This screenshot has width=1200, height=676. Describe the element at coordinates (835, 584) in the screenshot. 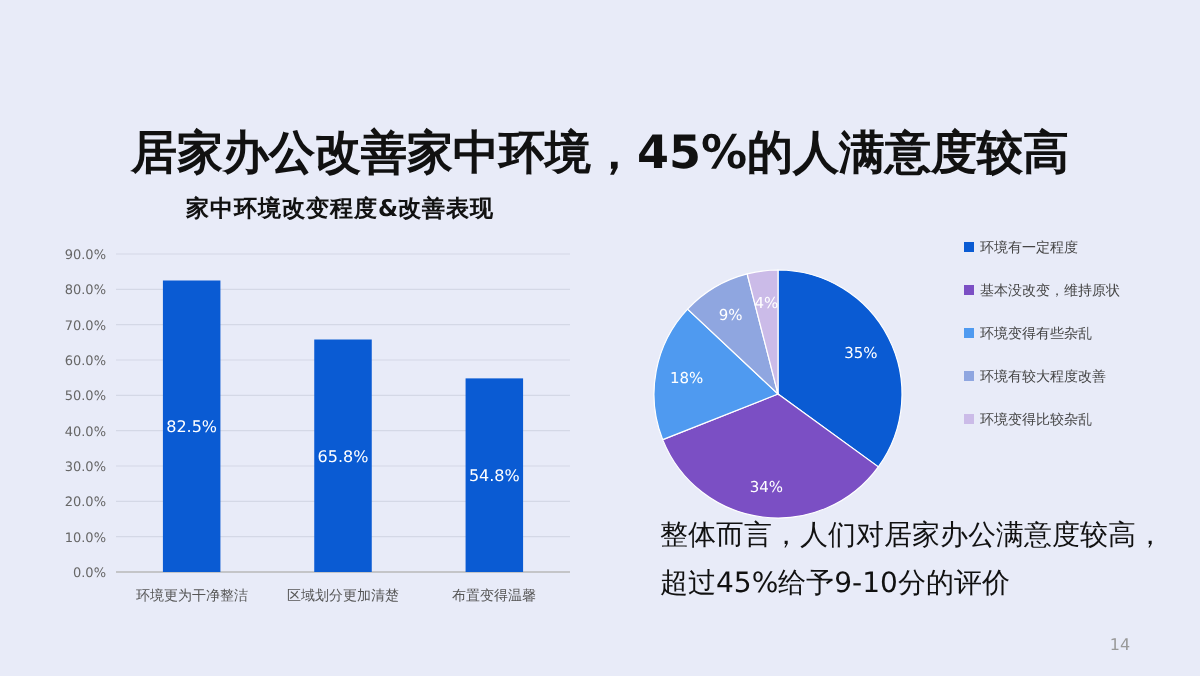

I see `text: 超过45%给予9-10分的评价` at that location.